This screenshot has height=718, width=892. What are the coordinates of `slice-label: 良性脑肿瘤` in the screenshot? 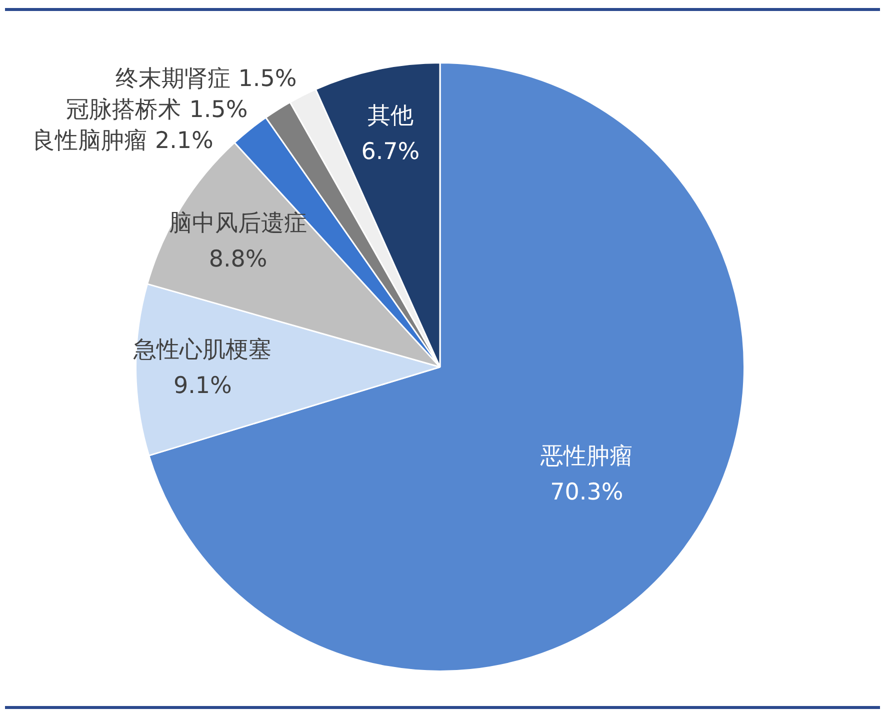 It's located at (89, 141).